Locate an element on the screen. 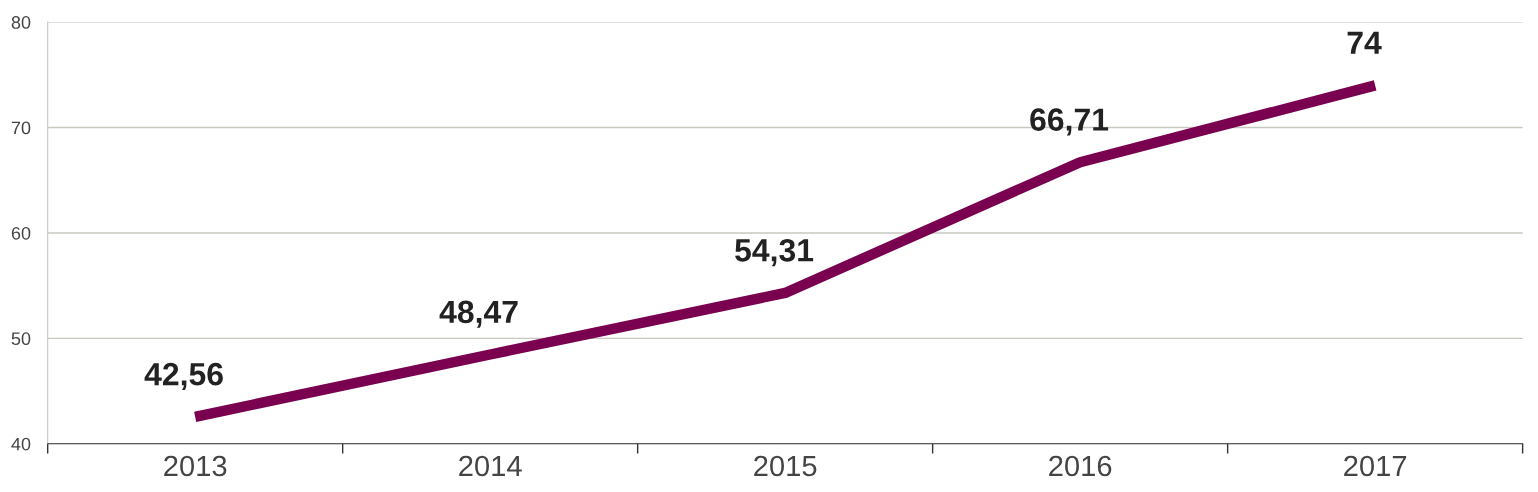  y-tick-label: 70 is located at coordinates (21, 128).